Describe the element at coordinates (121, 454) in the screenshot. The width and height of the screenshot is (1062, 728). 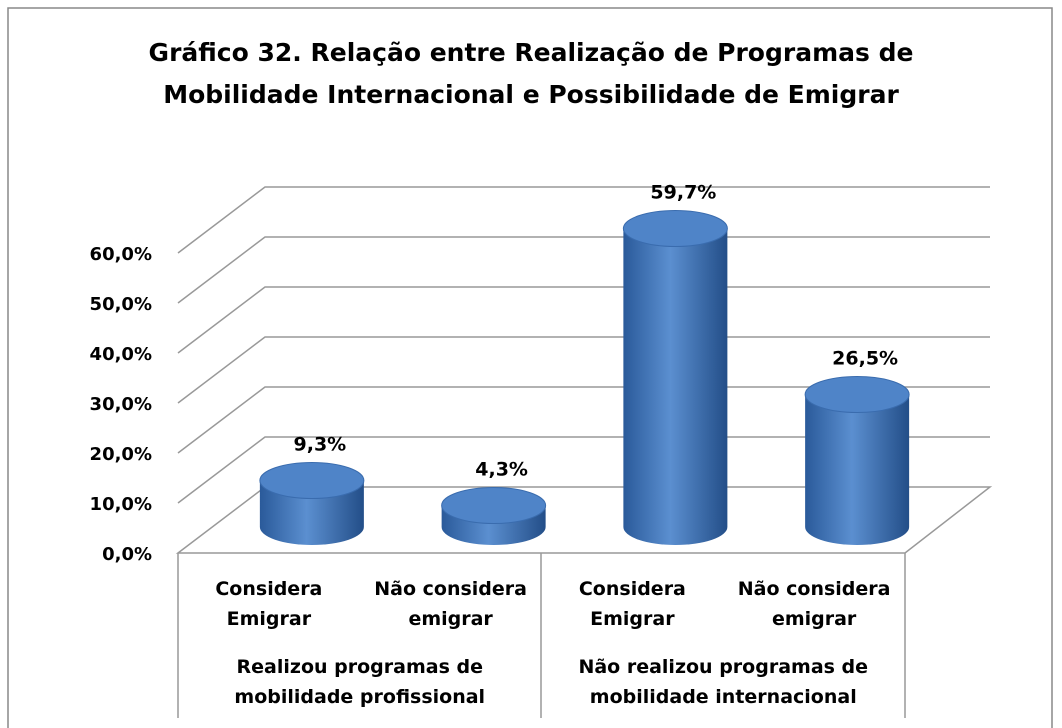
I see `y-tick-label: 20,0%` at that location.